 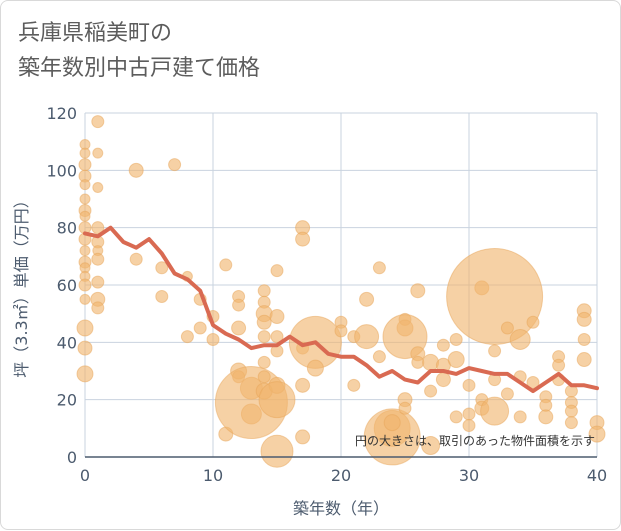 What do you see at coordinates (475, 440) in the screenshot?
I see `size-legend-note: 円の大きさは、取引のあった物件面積を示す` at bounding box center [475, 440].